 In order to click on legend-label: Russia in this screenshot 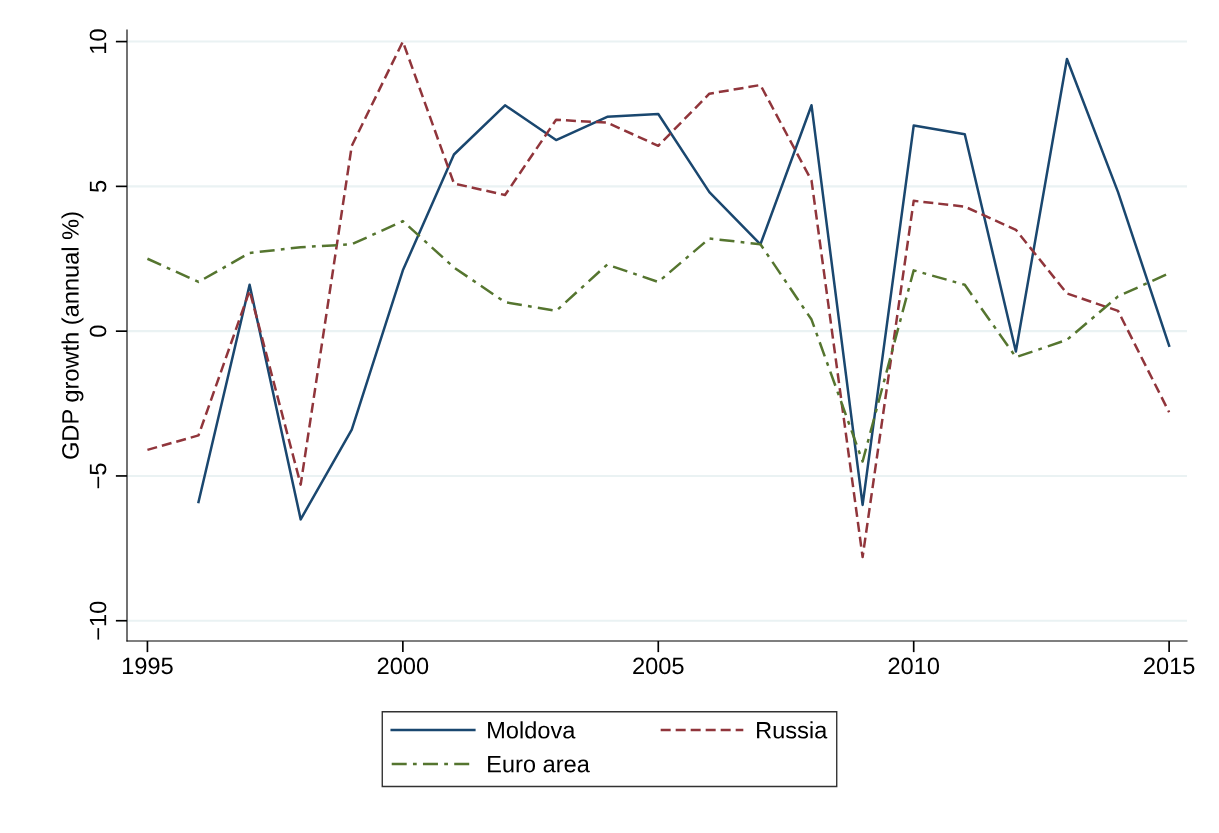, I will do `click(792, 730)`.